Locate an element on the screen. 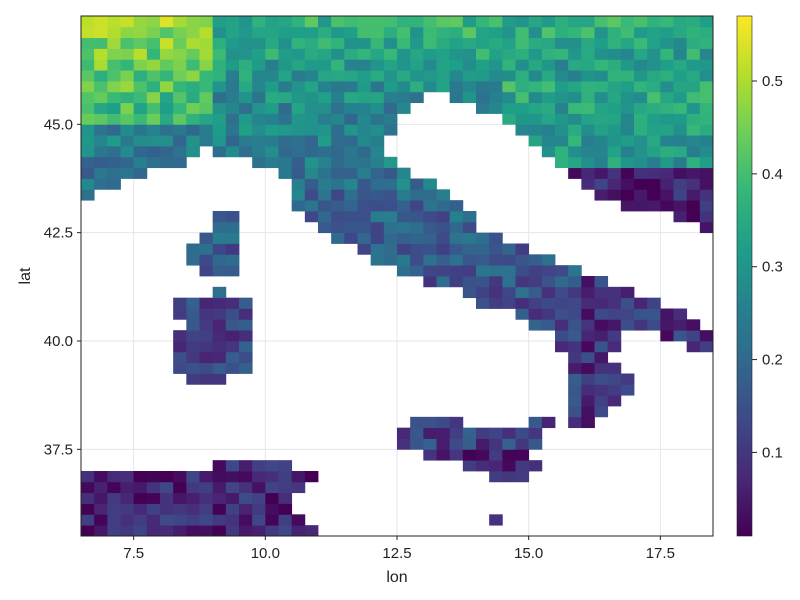  y-tick-label: 42.5 is located at coordinates (58, 233).